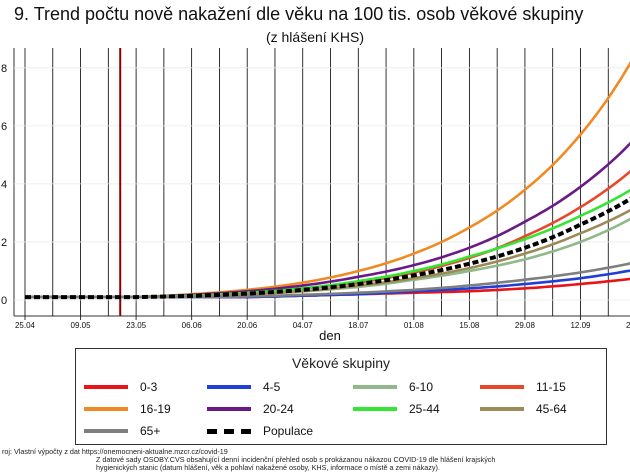 This screenshot has height=473, width=630. Describe the element at coordinates (4, 185) in the screenshot. I see `y-tick-label: 4` at that location.